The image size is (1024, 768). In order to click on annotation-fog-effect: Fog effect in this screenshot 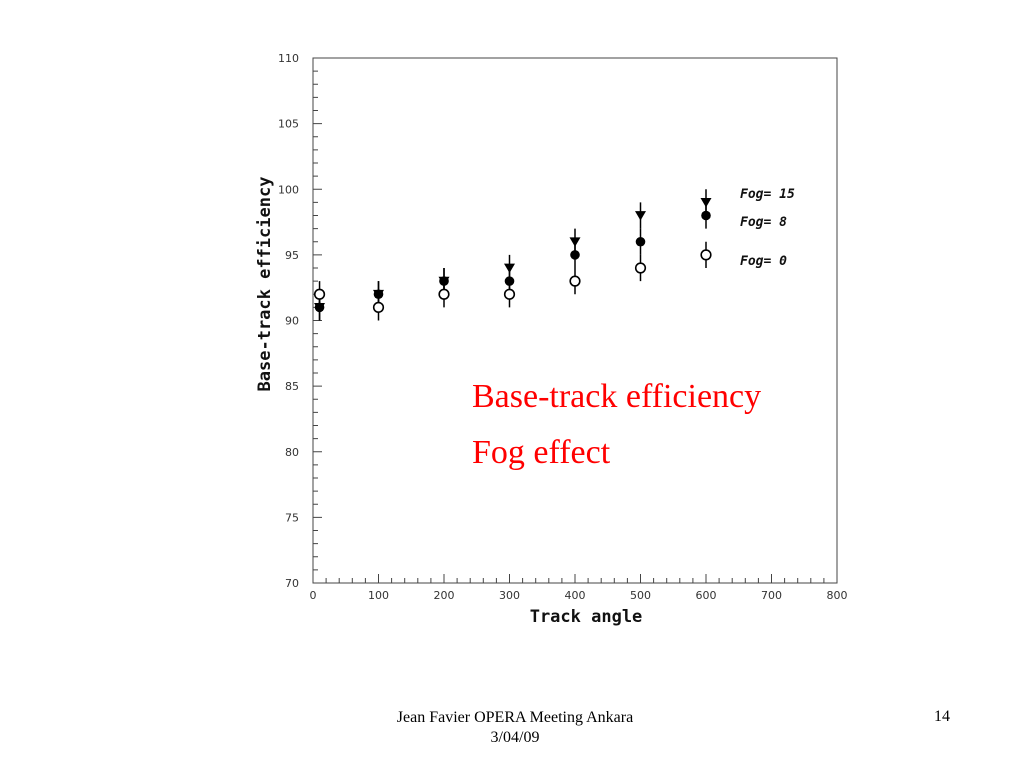, I will do `click(541, 453)`.